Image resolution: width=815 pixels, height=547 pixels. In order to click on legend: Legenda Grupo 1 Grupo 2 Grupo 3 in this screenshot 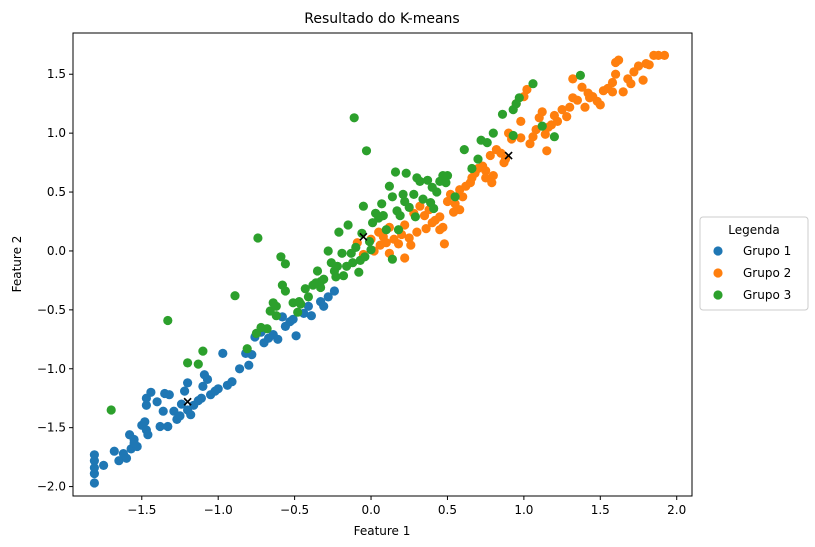, I will do `click(754, 263)`.